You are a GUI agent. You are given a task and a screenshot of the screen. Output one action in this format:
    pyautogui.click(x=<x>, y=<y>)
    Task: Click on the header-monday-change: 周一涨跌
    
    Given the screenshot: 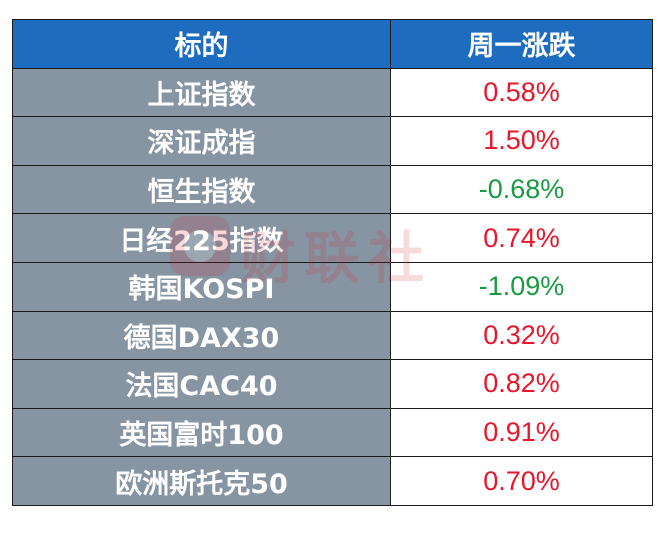 What is the action you would take?
    pyautogui.click(x=521, y=44)
    